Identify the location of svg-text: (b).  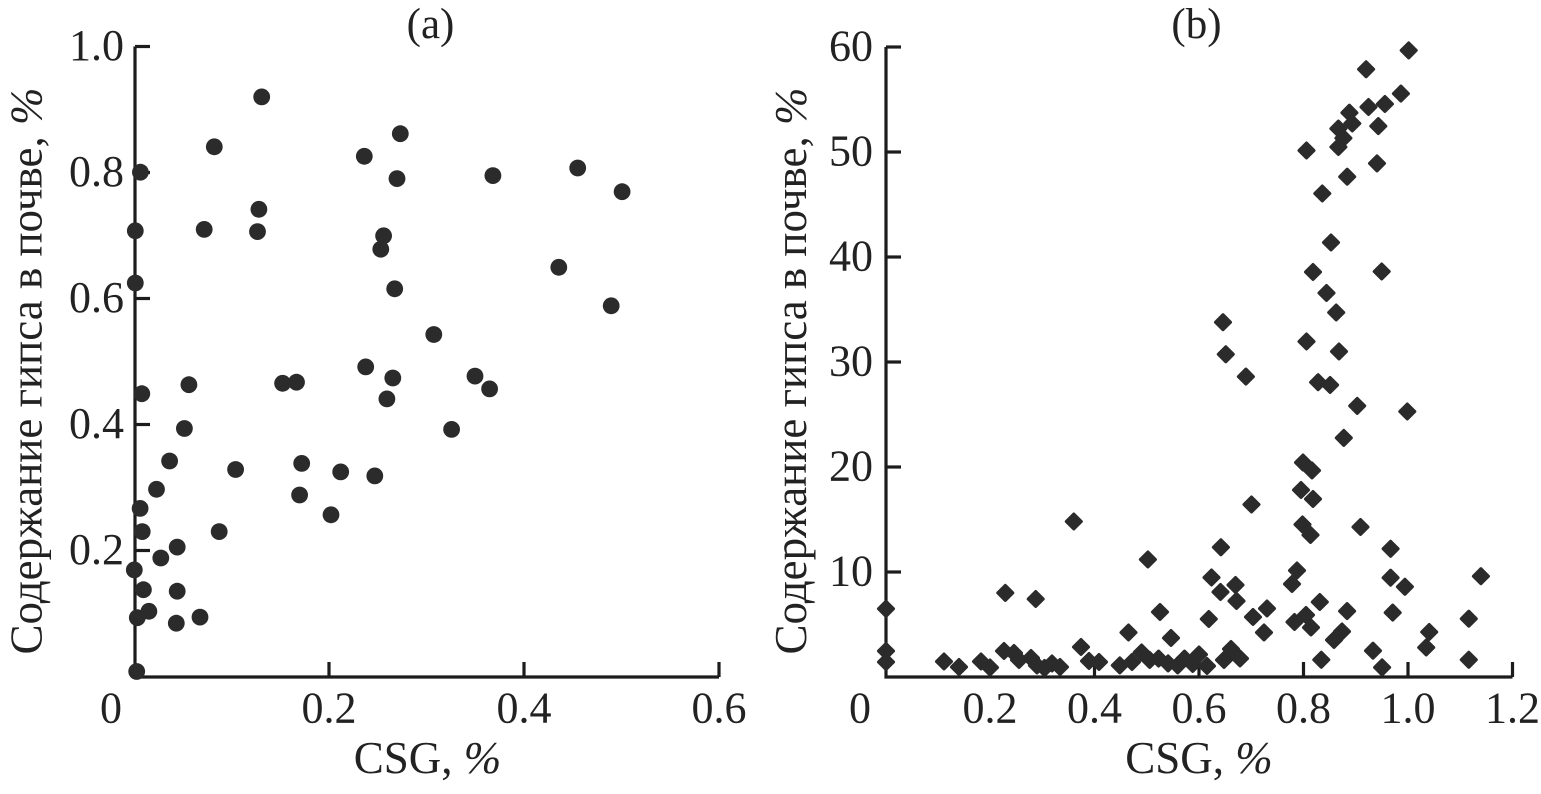
(1196, 24).